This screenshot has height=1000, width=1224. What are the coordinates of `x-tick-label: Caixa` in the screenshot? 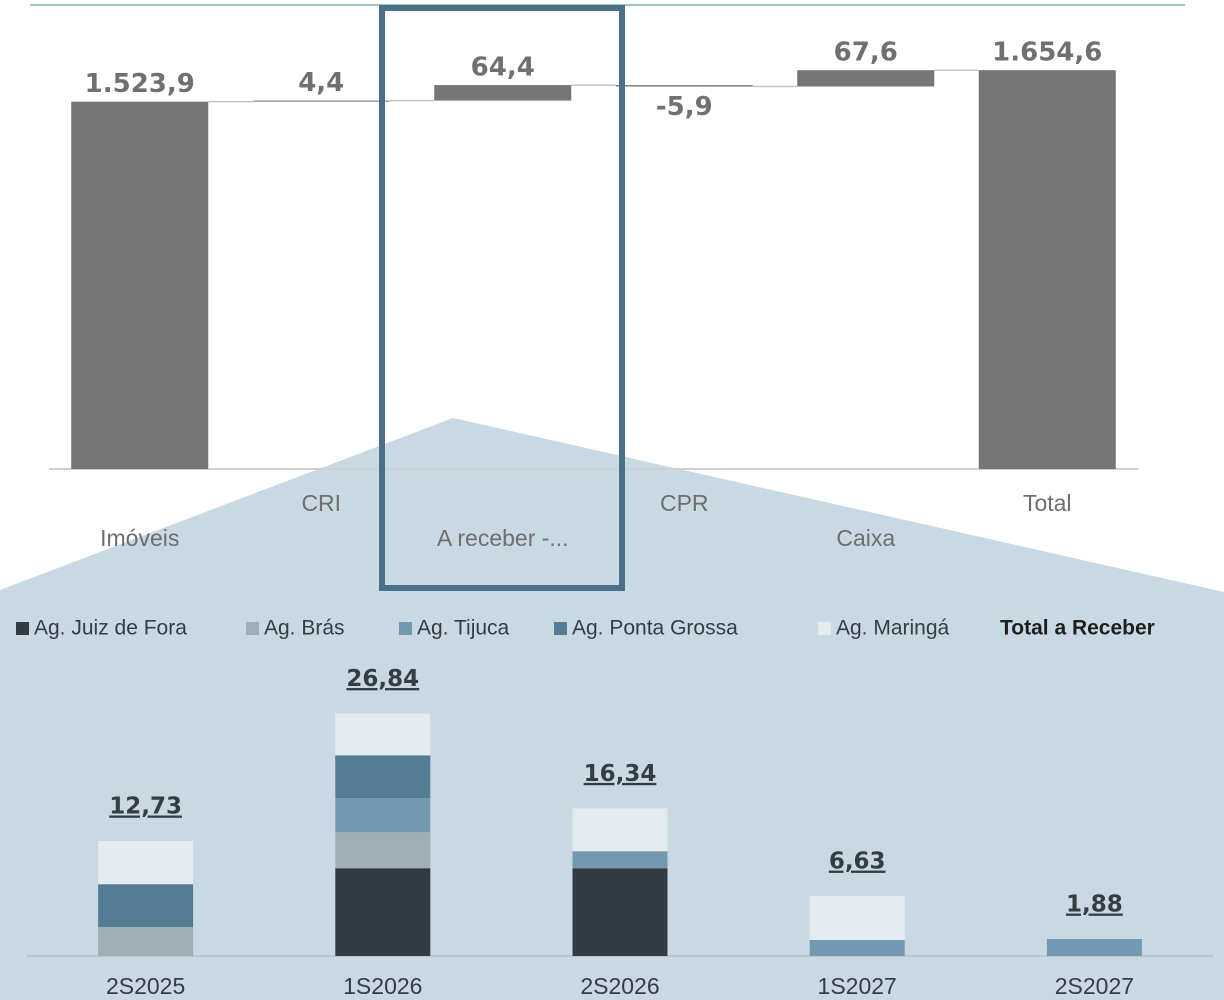 It's located at (865, 538).